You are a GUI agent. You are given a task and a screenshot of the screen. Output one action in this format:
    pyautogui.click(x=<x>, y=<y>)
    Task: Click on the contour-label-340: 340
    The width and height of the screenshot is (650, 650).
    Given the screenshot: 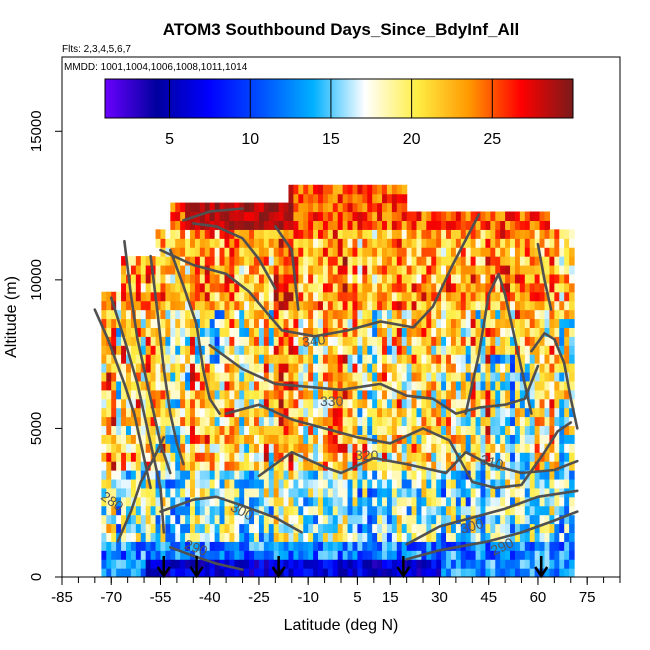 What is the action you would take?
    pyautogui.click(x=314, y=340)
    